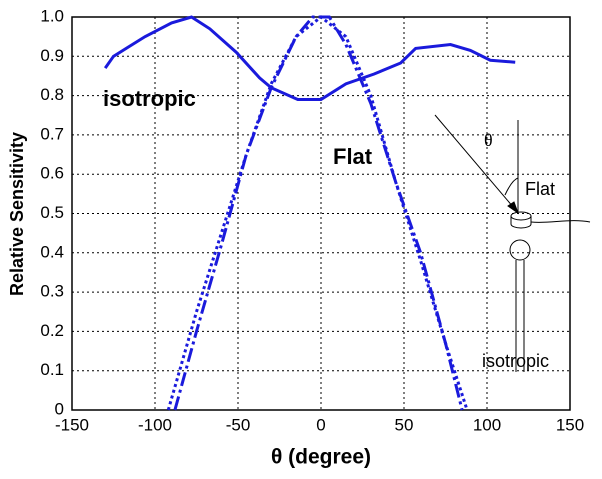 The width and height of the screenshot is (602, 479). What do you see at coordinates (17, 214) in the screenshot?
I see `y-axis-label: Relative Sensitivity` at bounding box center [17, 214].